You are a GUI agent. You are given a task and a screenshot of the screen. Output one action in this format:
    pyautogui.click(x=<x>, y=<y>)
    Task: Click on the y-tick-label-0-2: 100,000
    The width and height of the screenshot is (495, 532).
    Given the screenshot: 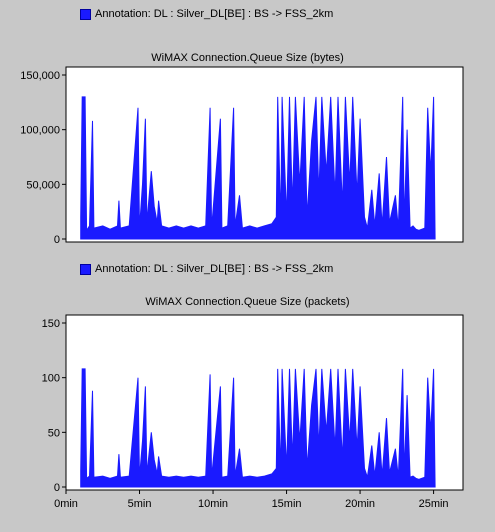 What is the action you would take?
    pyautogui.click(x=40, y=131)
    